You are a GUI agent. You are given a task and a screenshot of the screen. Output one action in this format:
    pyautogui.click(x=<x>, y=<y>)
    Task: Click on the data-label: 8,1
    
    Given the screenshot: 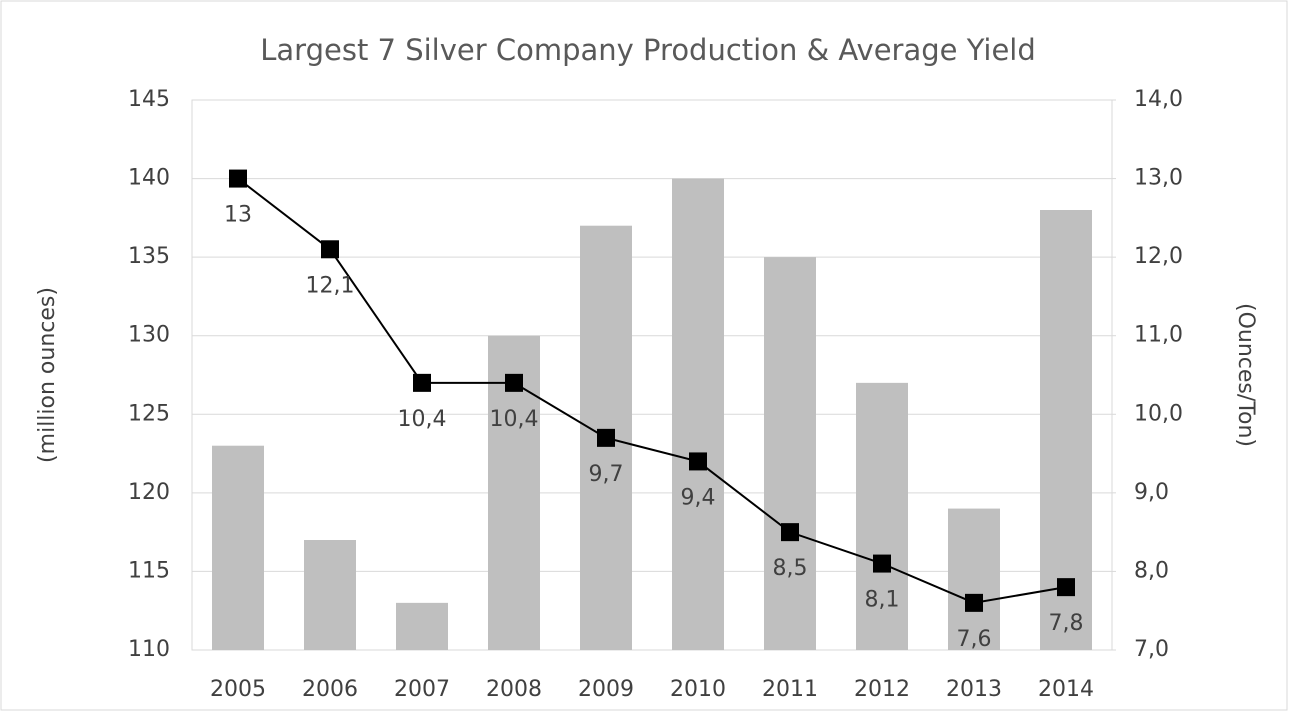 What is the action you would take?
    pyautogui.click(x=882, y=600)
    